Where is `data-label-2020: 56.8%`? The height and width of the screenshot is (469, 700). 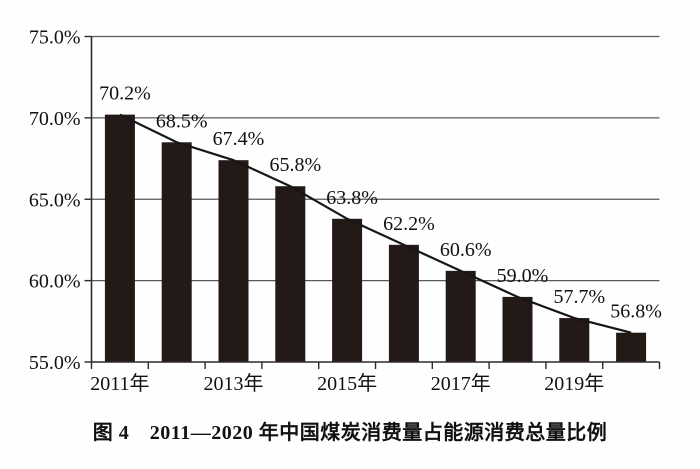 data-label-2020: 56.8% is located at coordinates (636, 312).